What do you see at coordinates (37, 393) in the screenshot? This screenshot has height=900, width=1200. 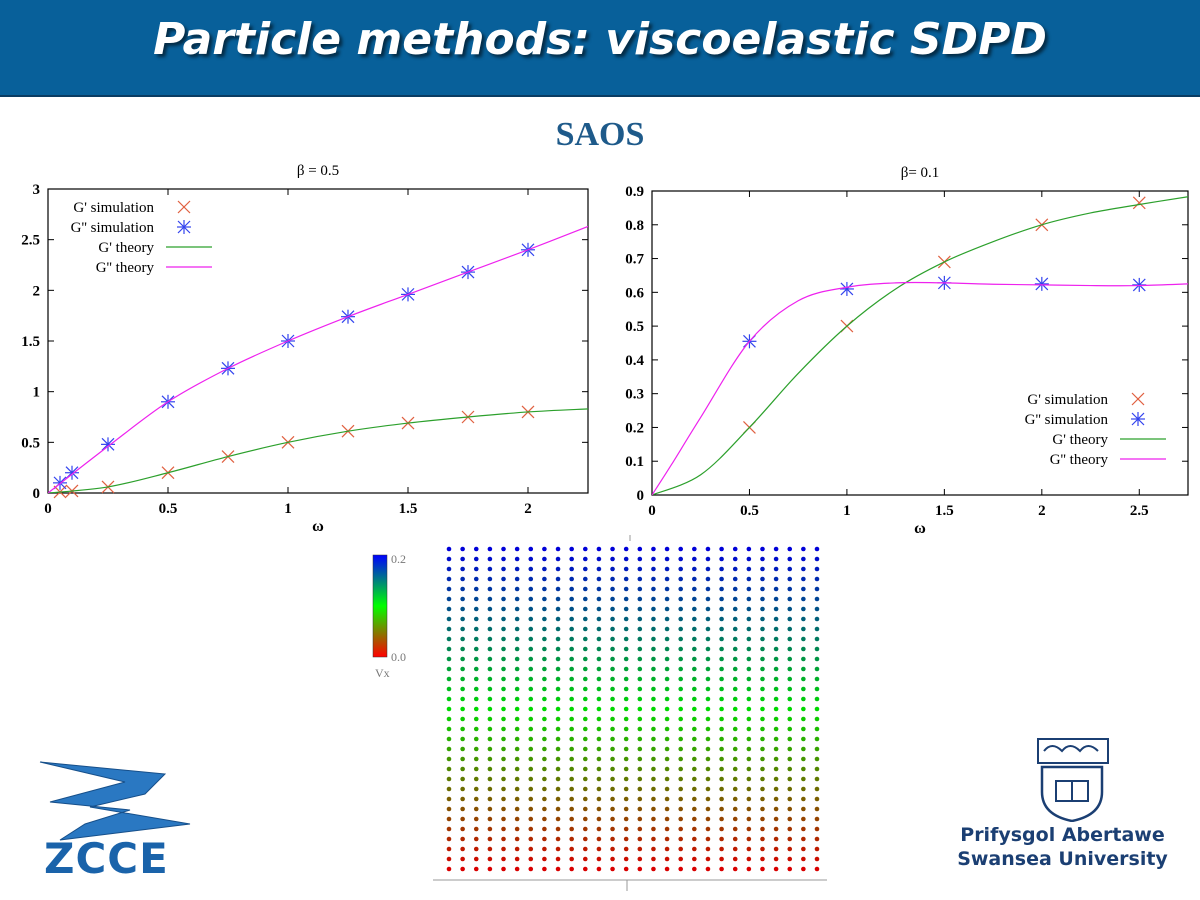 I see `y-tick-label: 1` at bounding box center [37, 393].